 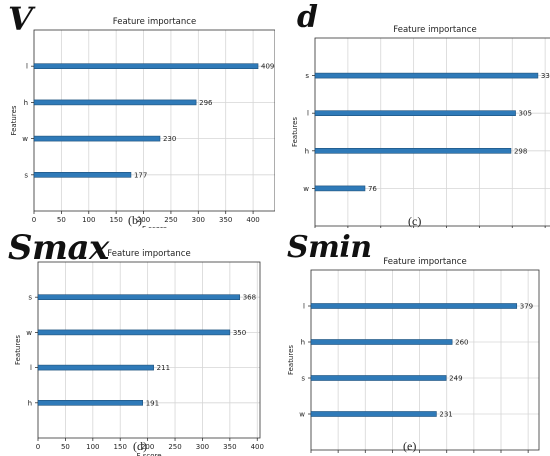 I want to click on panel-caption: (b), so click(x=135, y=220).